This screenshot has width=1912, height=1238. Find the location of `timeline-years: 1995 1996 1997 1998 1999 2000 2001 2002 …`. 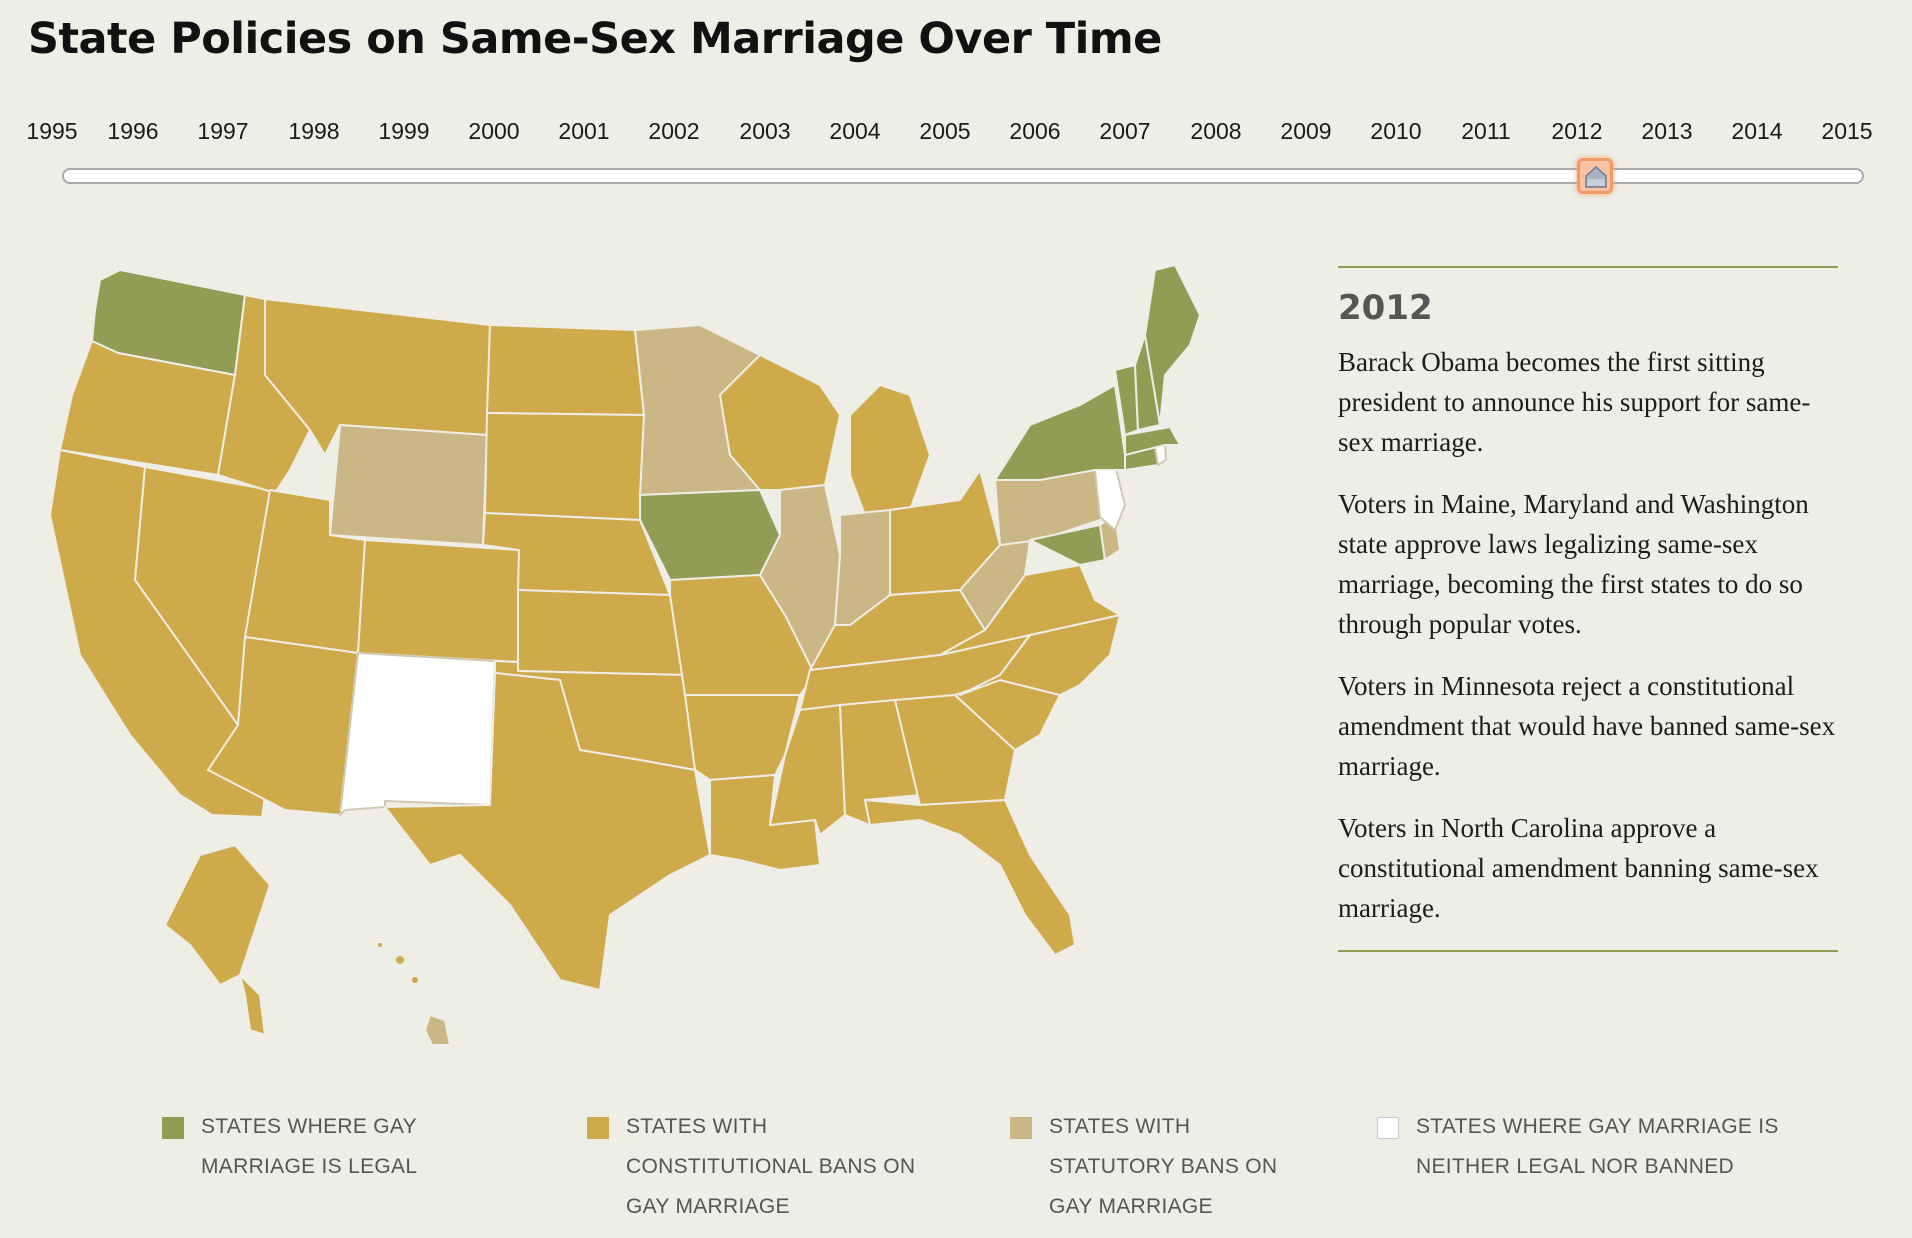

timeline-years: 1995 1996 1997 1998 1999 2000 2001 2002 … is located at coordinates (956, 133).